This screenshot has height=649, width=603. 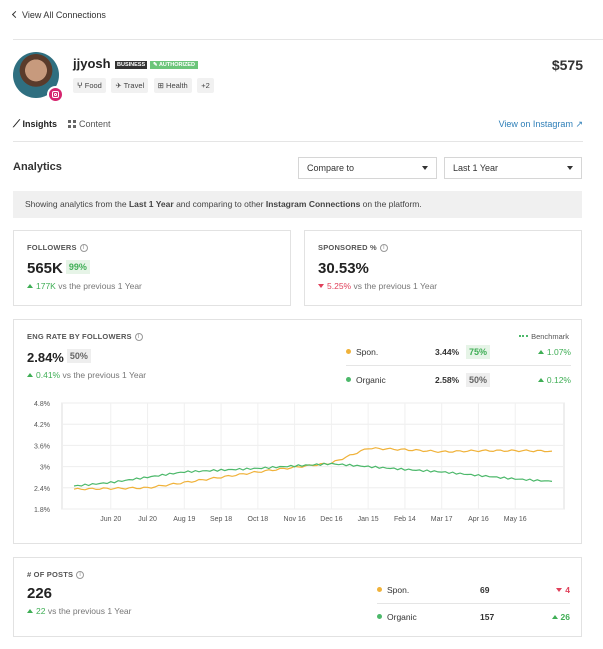 What do you see at coordinates (79, 611) in the screenshot?
I see `posts-delta: 22 vs the previous 1 Year` at bounding box center [79, 611].